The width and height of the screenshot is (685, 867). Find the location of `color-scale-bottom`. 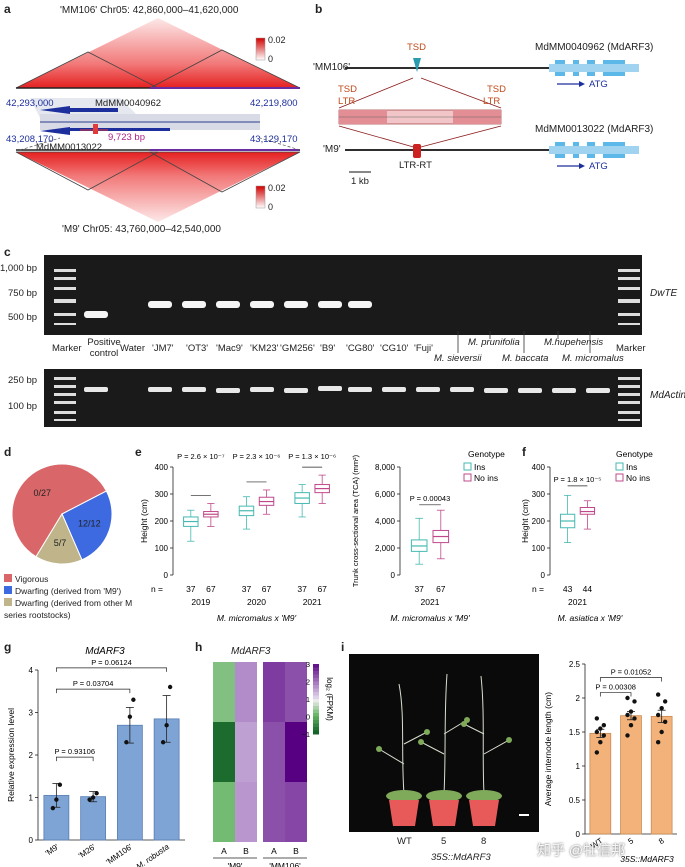

color-scale-bottom is located at coordinates (260, 197).